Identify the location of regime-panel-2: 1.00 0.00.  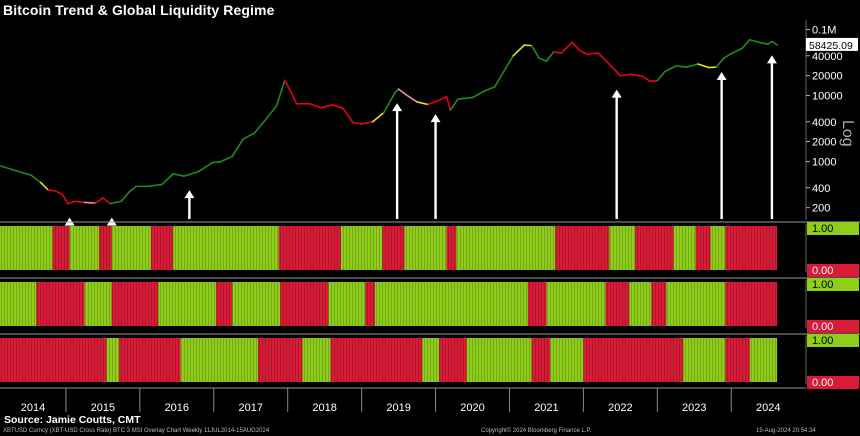
(429, 305).